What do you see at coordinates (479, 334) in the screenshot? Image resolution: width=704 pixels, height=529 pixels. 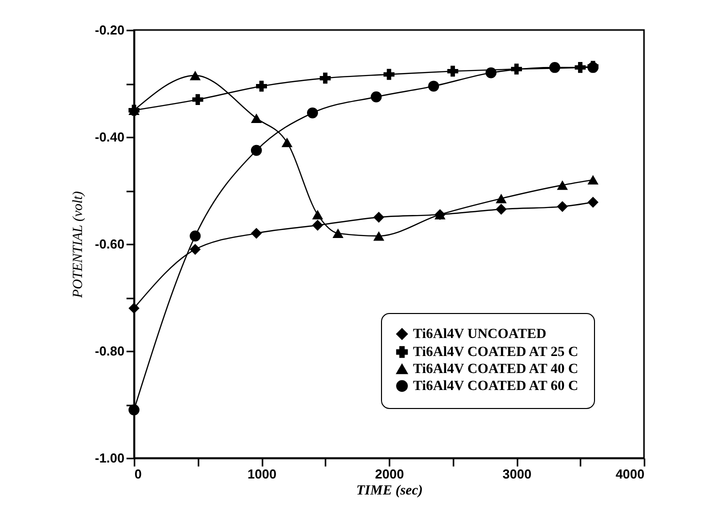 I see `legend-label: Ti6Al4V UNCOATED` at bounding box center [479, 334].